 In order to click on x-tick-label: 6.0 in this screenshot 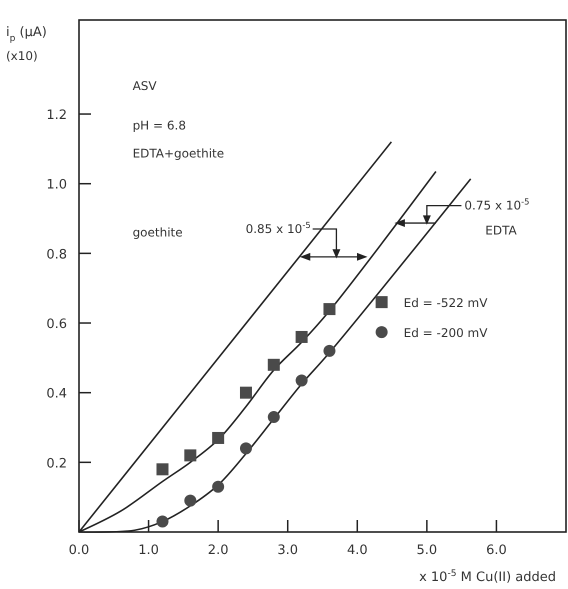, I will do `click(496, 550)`.